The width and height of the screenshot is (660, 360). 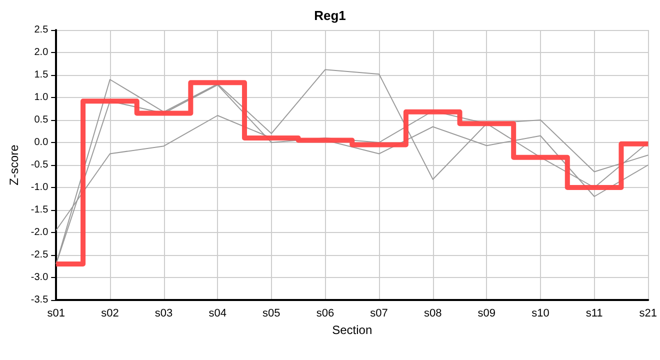 What do you see at coordinates (39, 255) in the screenshot?
I see `y-tick-label: -2.5` at bounding box center [39, 255].